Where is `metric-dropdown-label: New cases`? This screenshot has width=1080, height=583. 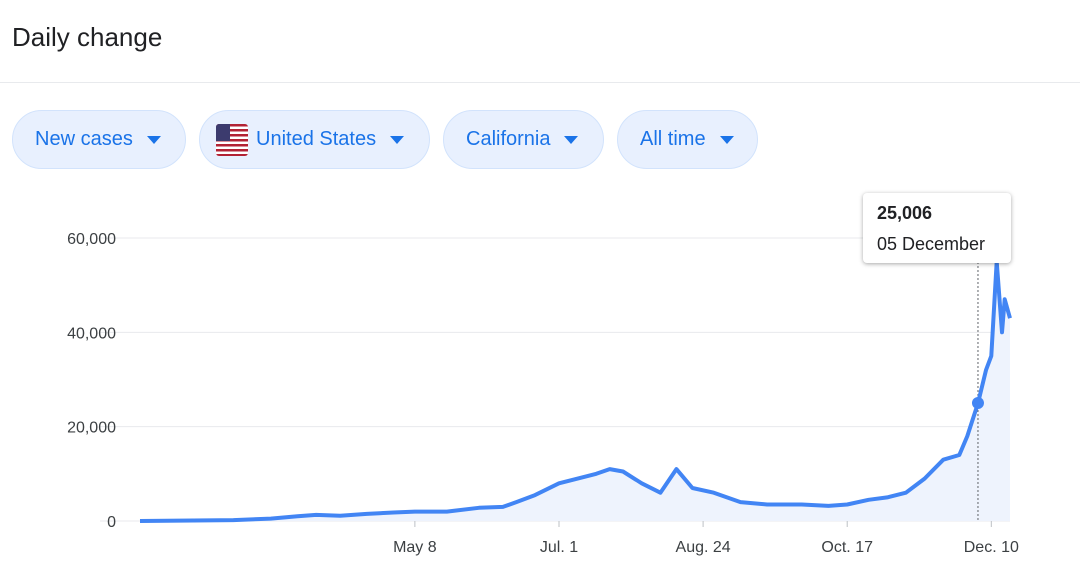
metric-dropdown-label: New cases is located at coordinates (84, 139).